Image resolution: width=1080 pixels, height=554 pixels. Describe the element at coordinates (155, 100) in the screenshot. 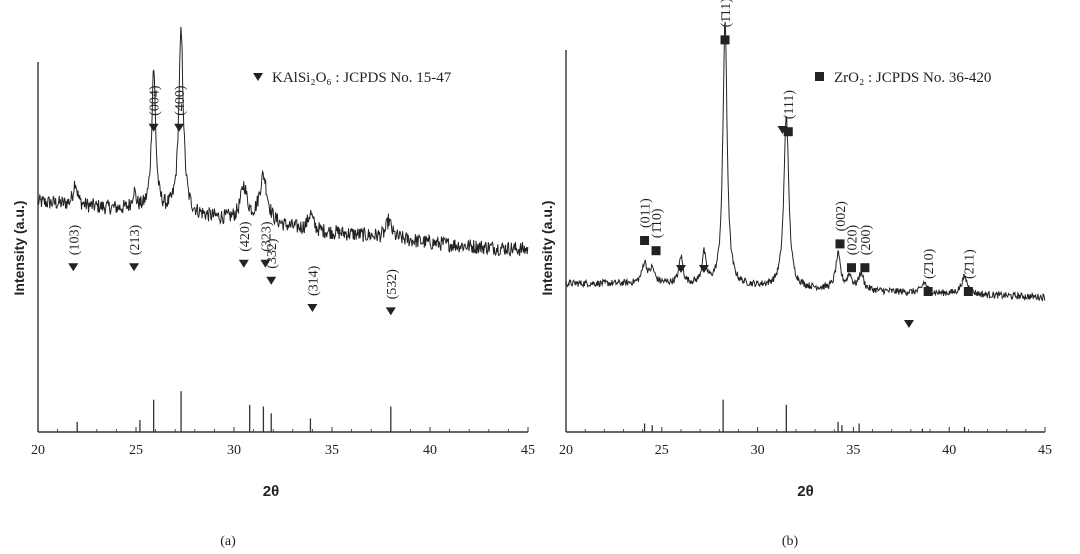

I see `hkl-label: (004)` at that location.